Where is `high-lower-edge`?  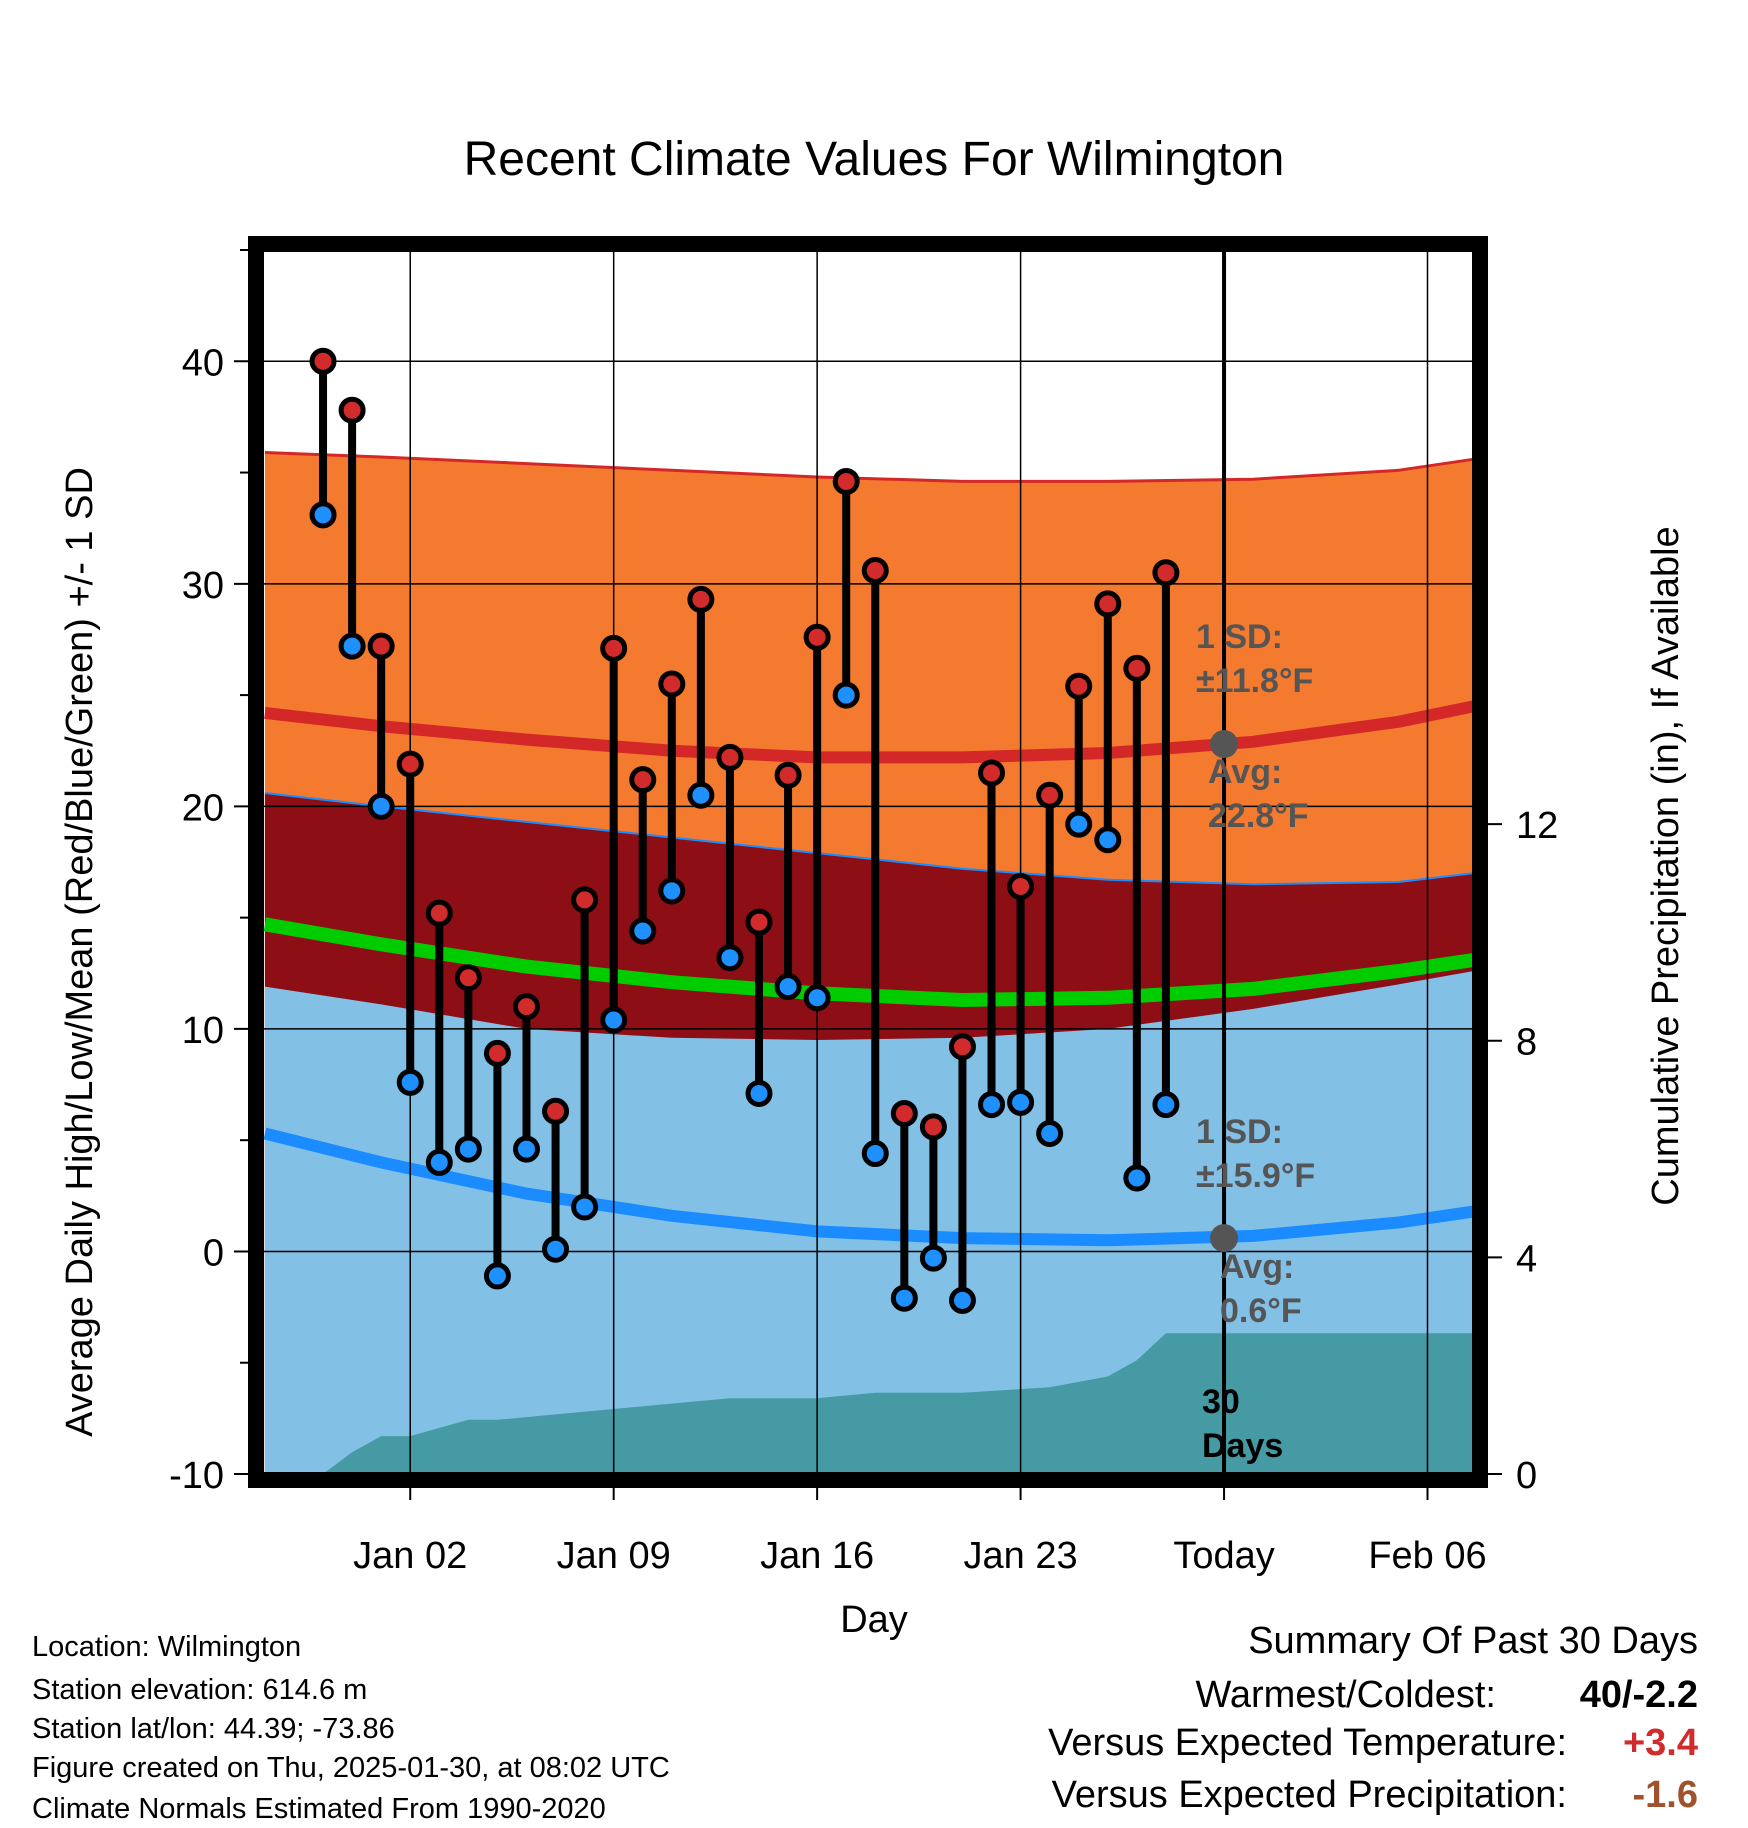
high-lower-edge is located at coordinates (869, 839).